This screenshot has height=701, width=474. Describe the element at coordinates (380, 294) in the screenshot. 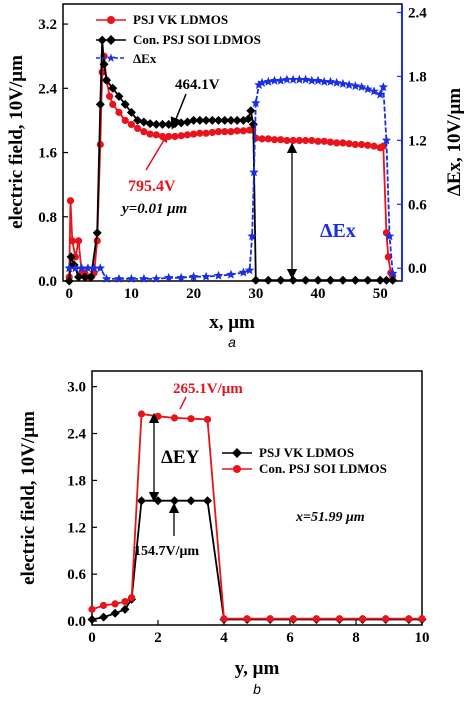

I see `x-tick-label: 50` at that location.